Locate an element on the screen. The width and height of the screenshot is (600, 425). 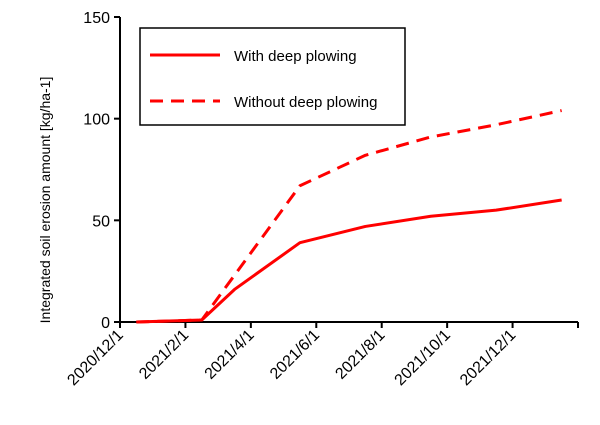
y-tick-label: 150 is located at coordinates (96, 18).